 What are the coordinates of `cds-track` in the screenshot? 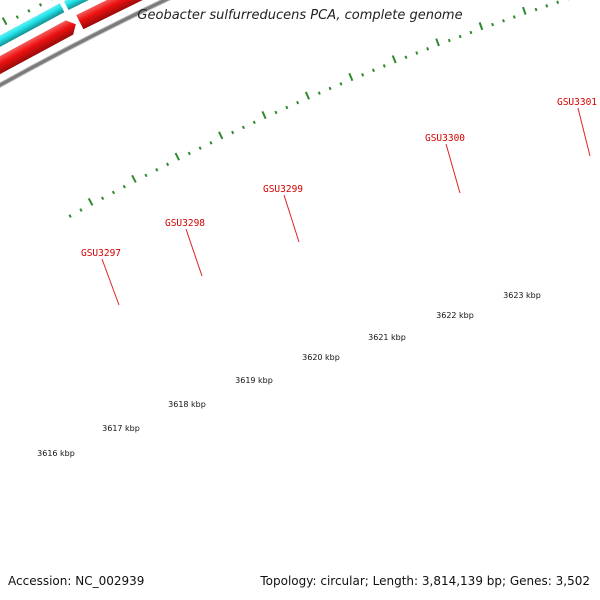 It's located at (71, 37).